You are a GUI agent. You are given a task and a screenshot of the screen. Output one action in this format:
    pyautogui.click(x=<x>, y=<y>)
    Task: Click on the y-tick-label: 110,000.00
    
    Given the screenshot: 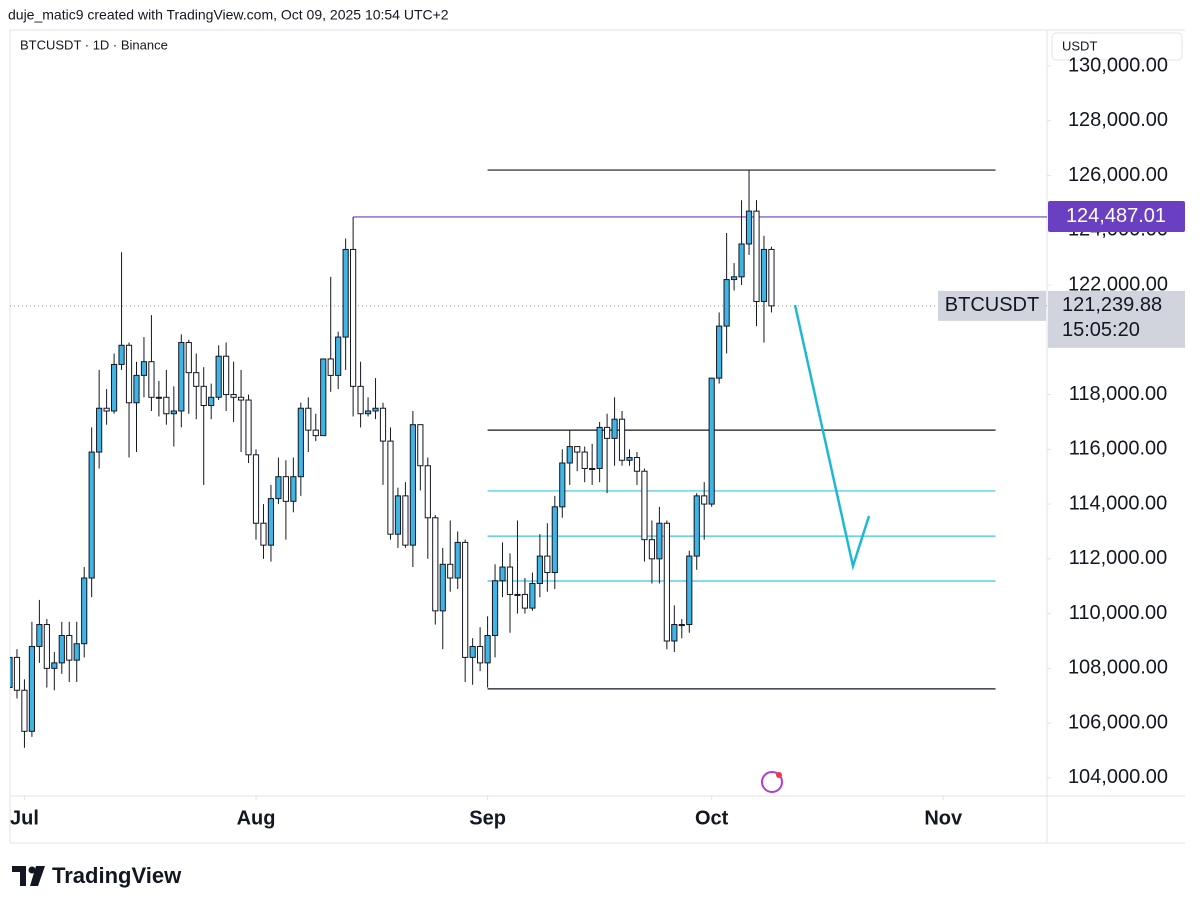 What is the action you would take?
    pyautogui.click(x=1118, y=613)
    